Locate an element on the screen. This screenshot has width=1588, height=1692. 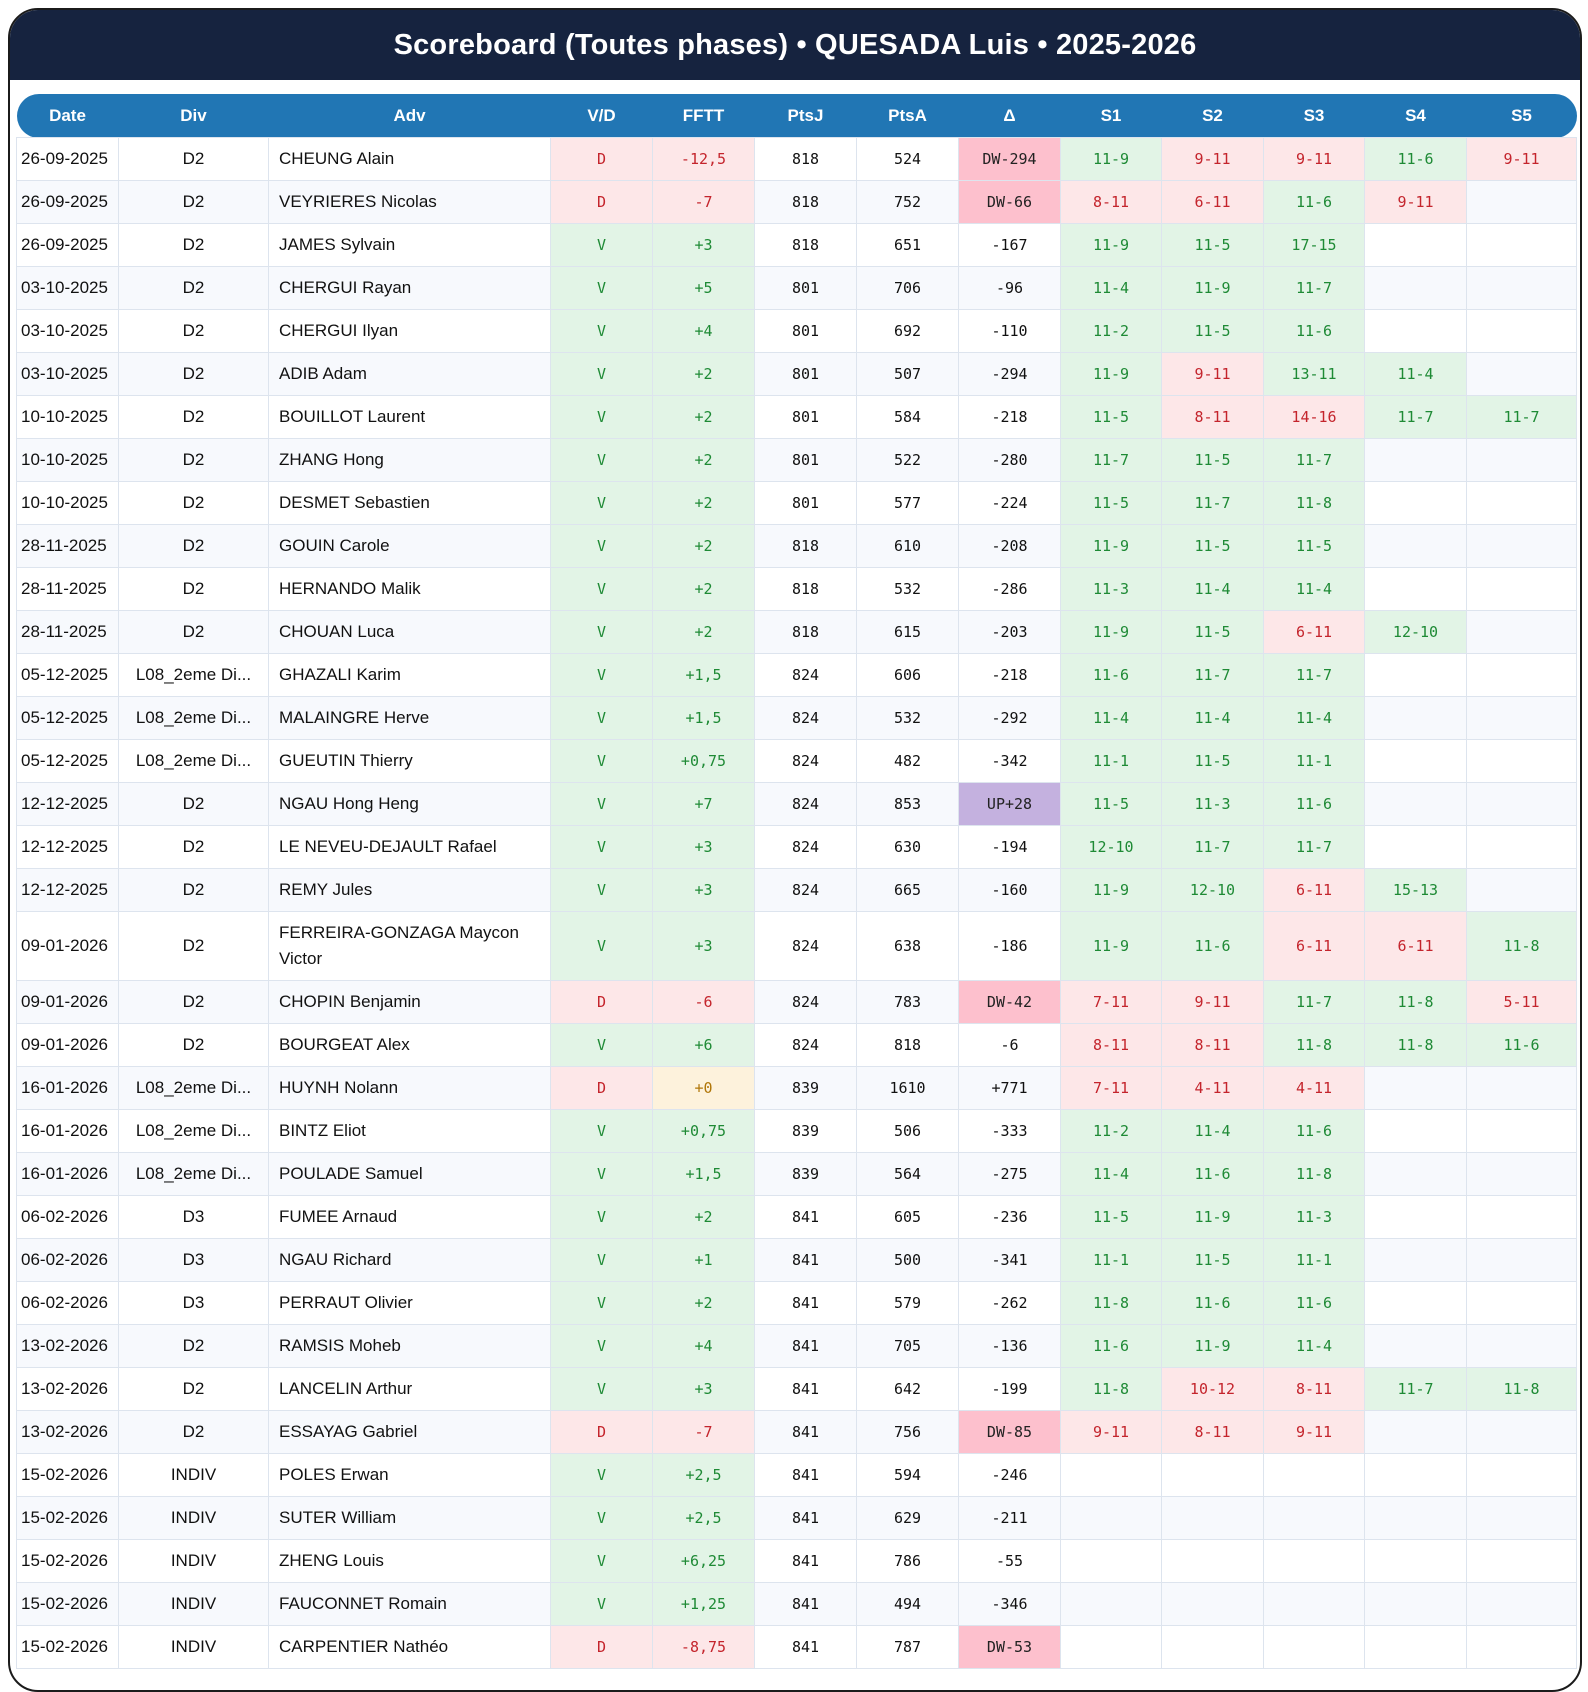
column-header-ptsj: PtsJ is located at coordinates (805, 116).